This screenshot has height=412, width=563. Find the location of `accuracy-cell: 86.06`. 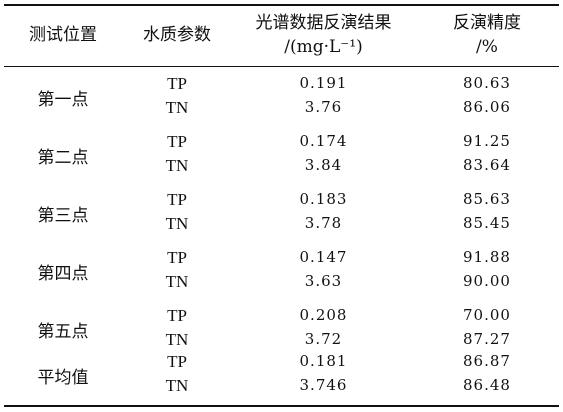

accuracy-cell: 86.06 is located at coordinates (487, 107).